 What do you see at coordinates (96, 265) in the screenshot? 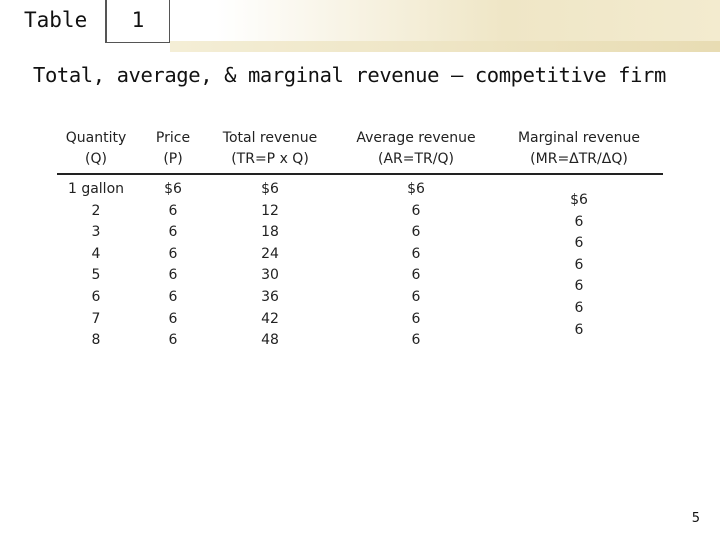
I see `cells-quantity: 1 gallon 2 3 4 5 6 7 8` at bounding box center [96, 265].